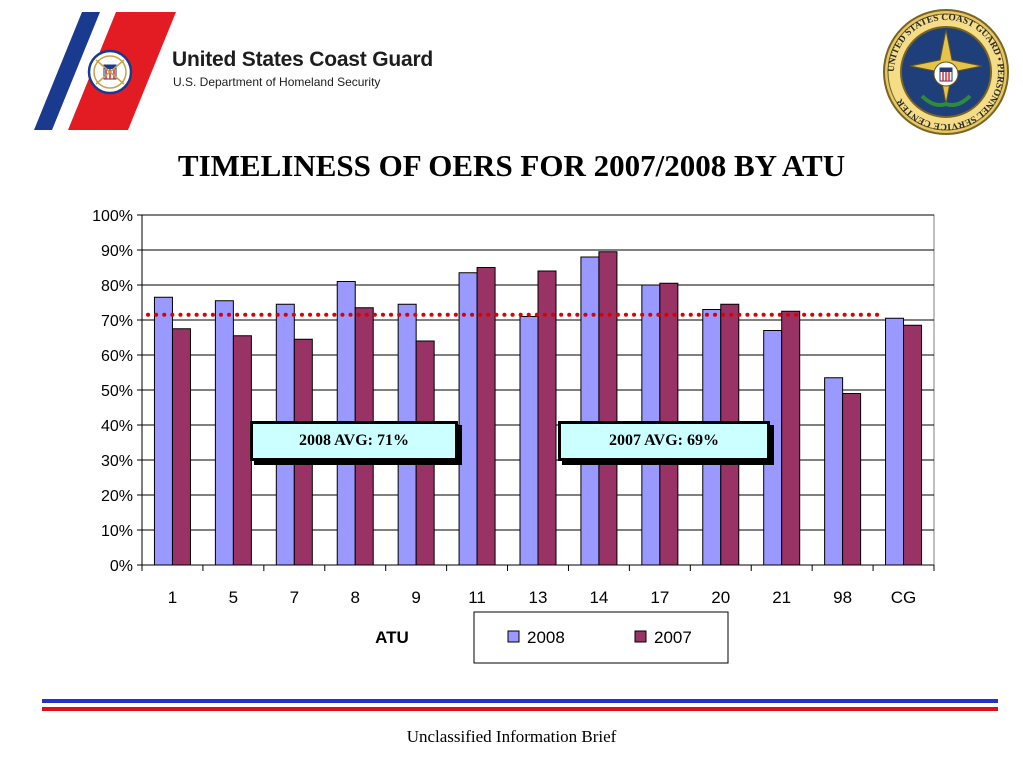  Describe the element at coordinates (904, 597) in the screenshot. I see `x-tick-label: CG` at that location.